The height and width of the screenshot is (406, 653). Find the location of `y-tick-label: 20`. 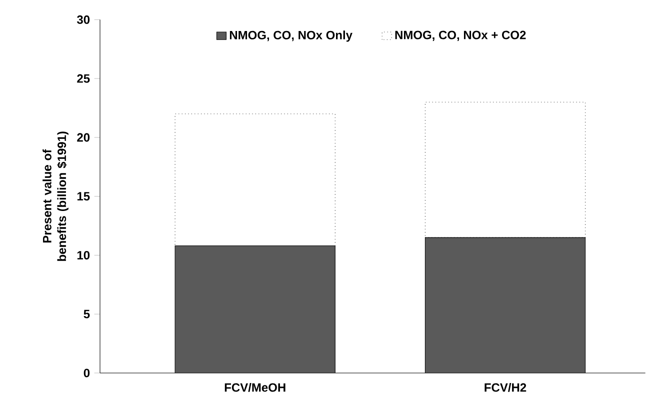

y-tick-label: 20 is located at coordinates (83, 137).